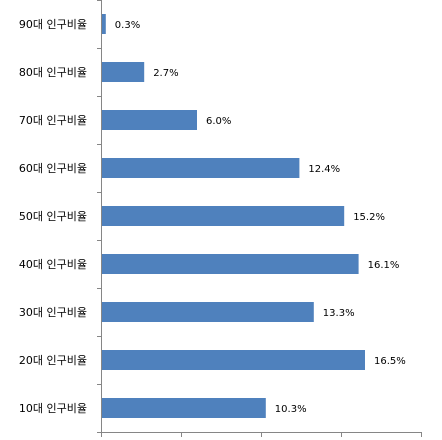 Image resolution: width=442 pixels, height=440 pixels. I want to click on value-label-6: 13.3%, so click(339, 313).